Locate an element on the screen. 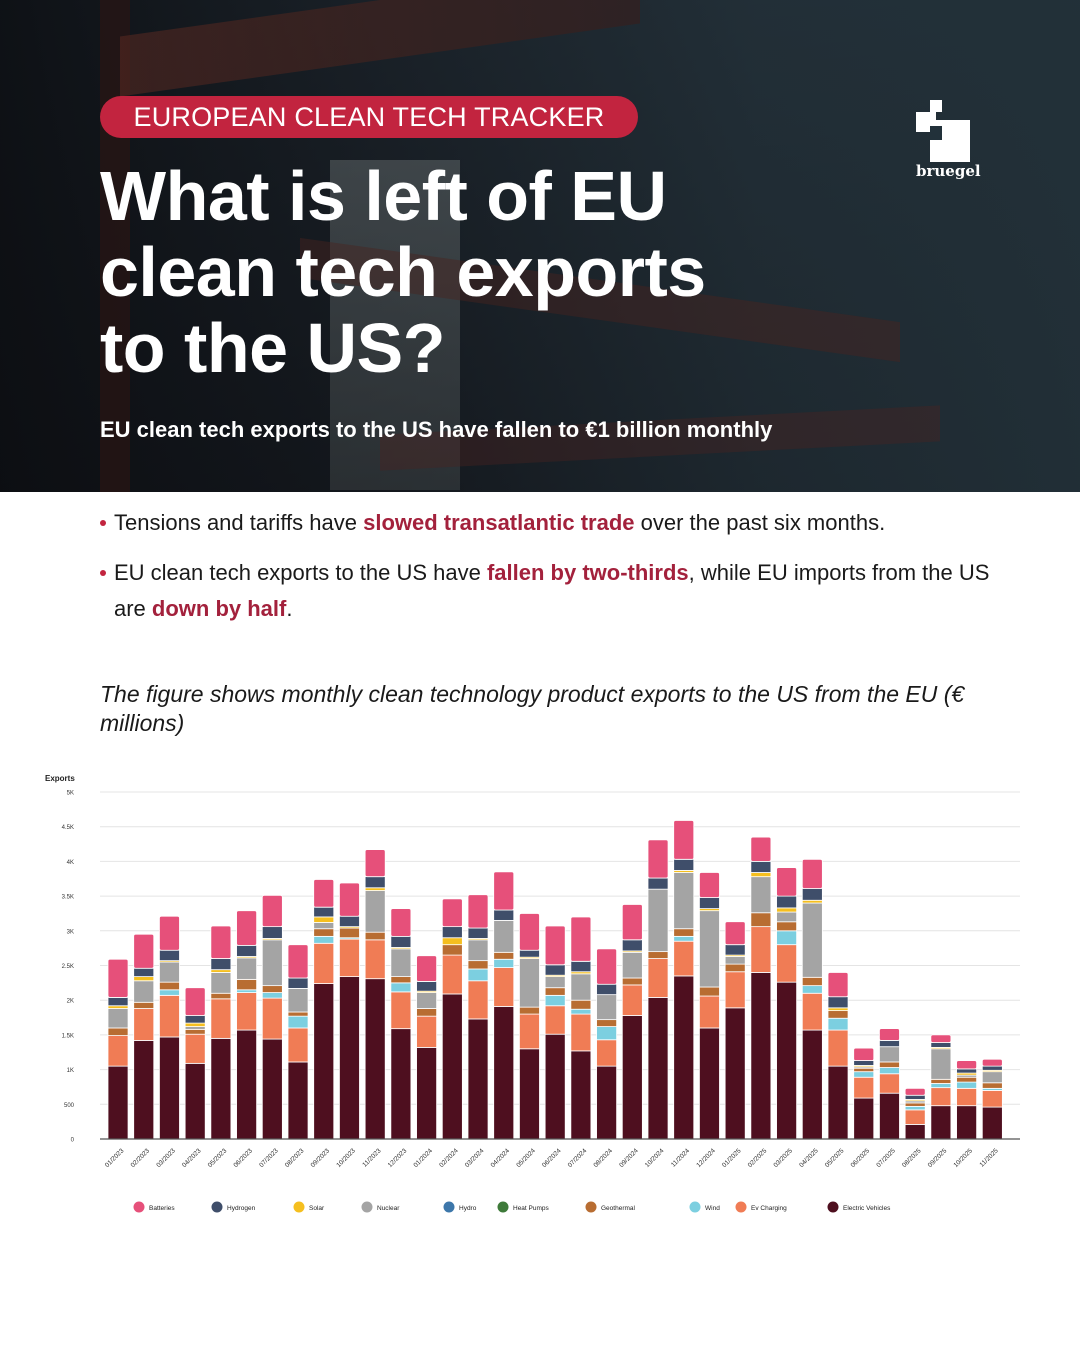 The width and height of the screenshot is (1080, 1350). legend-label: Heat Pumps is located at coordinates (531, 1208).